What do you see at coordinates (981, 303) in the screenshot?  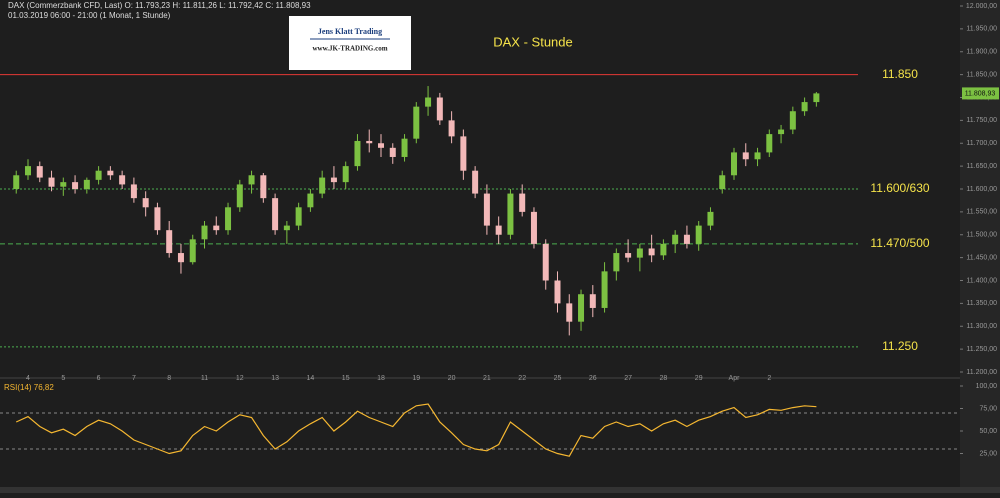 I see `y-tick-label: 11.350,00` at bounding box center [981, 303].